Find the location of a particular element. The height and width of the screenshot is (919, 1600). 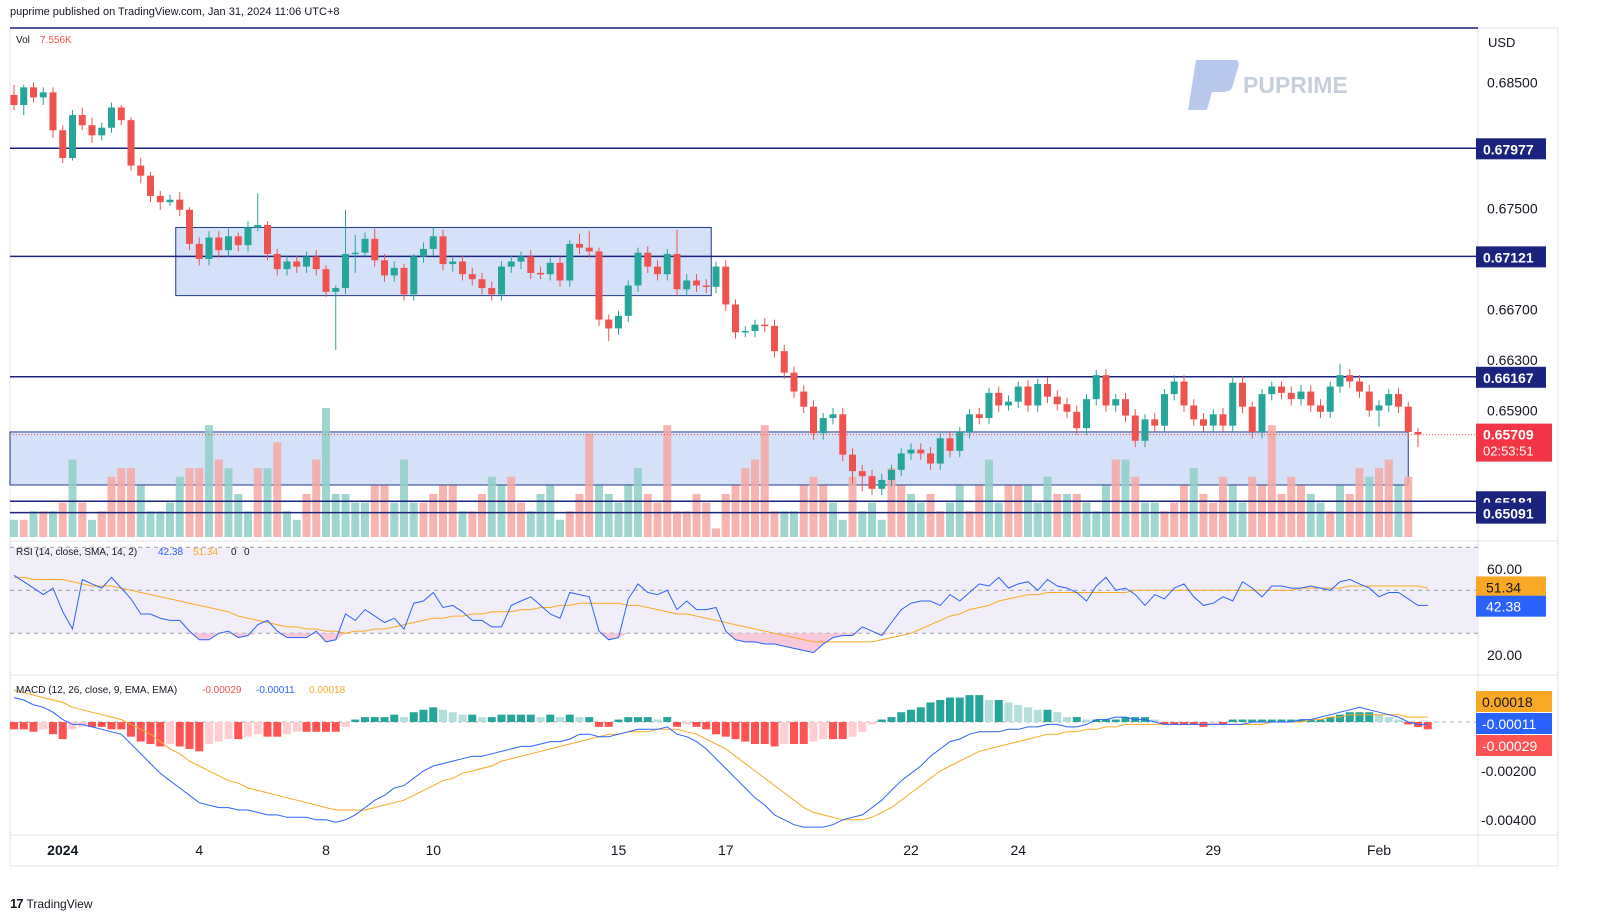

macd-hist-tag is located at coordinates (1514, 745).